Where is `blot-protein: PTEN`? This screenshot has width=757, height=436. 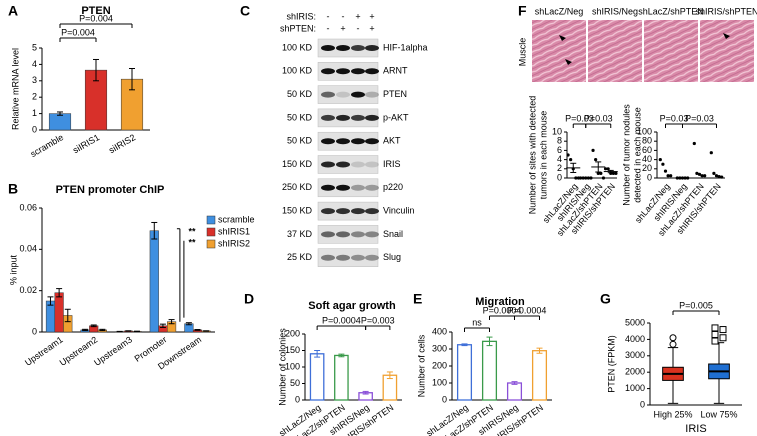
blot-protein: PTEN is located at coordinates (395, 94).